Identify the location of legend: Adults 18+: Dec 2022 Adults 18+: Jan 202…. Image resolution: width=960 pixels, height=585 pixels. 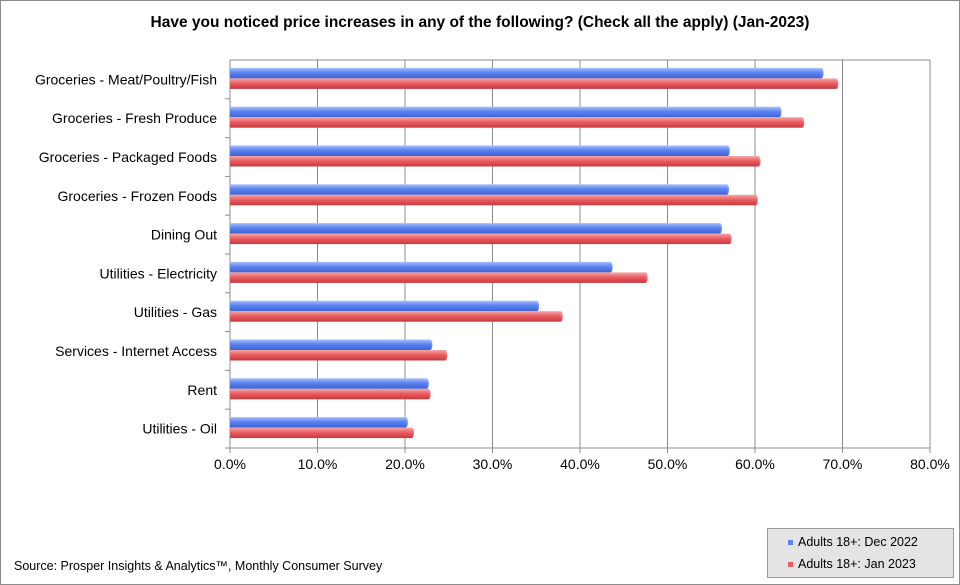
(860, 553).